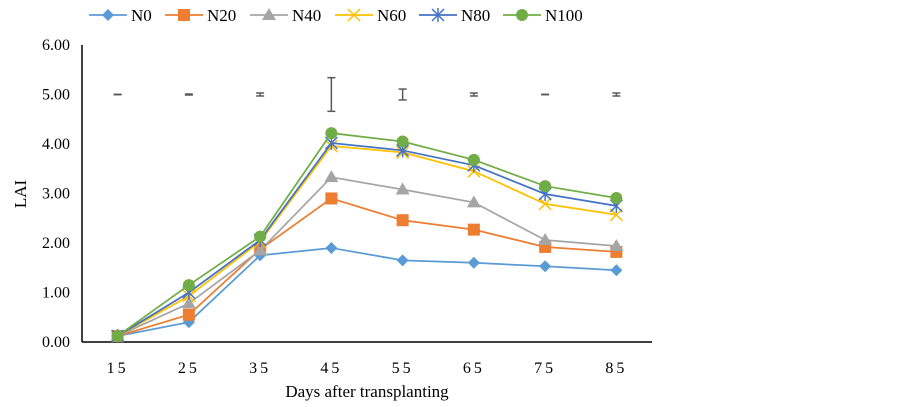 The height and width of the screenshot is (407, 903). I want to click on y-axis-title: LAI, so click(20, 194).